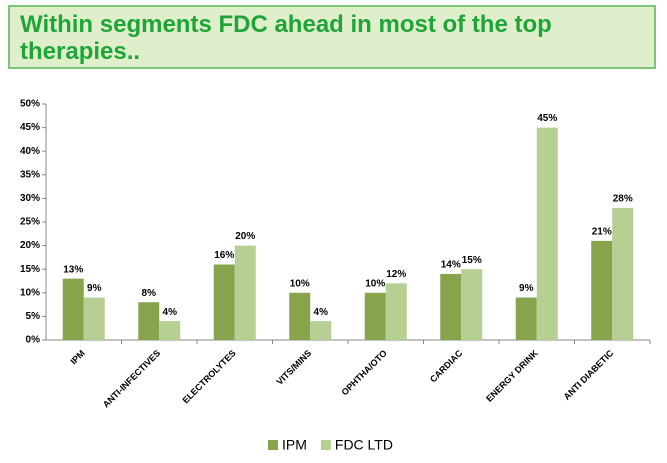 The height and width of the screenshot is (463, 667). I want to click on value-label: 14%, so click(451, 265).